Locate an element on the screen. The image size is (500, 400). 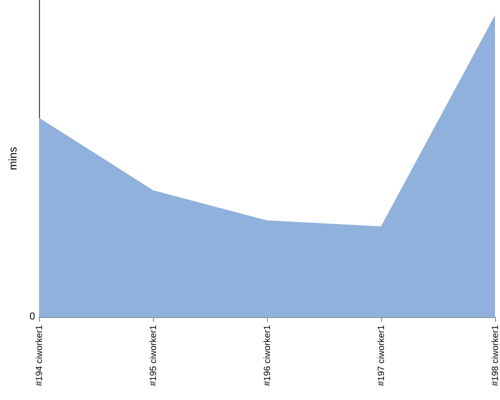
y-axis-title: mins is located at coordinates (14, 158).